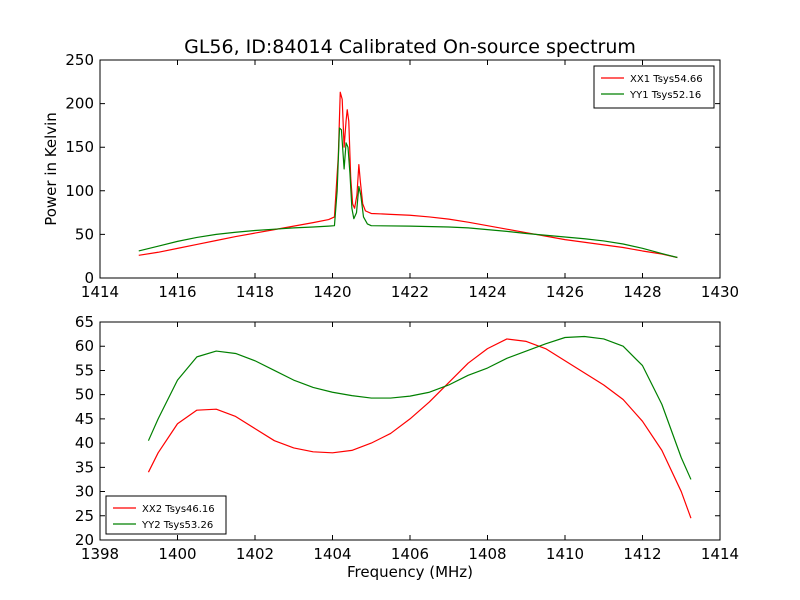 The width and height of the screenshot is (800, 600). What do you see at coordinates (487, 554) in the screenshot?
I see `x-tick-label: 1408` at bounding box center [487, 554].